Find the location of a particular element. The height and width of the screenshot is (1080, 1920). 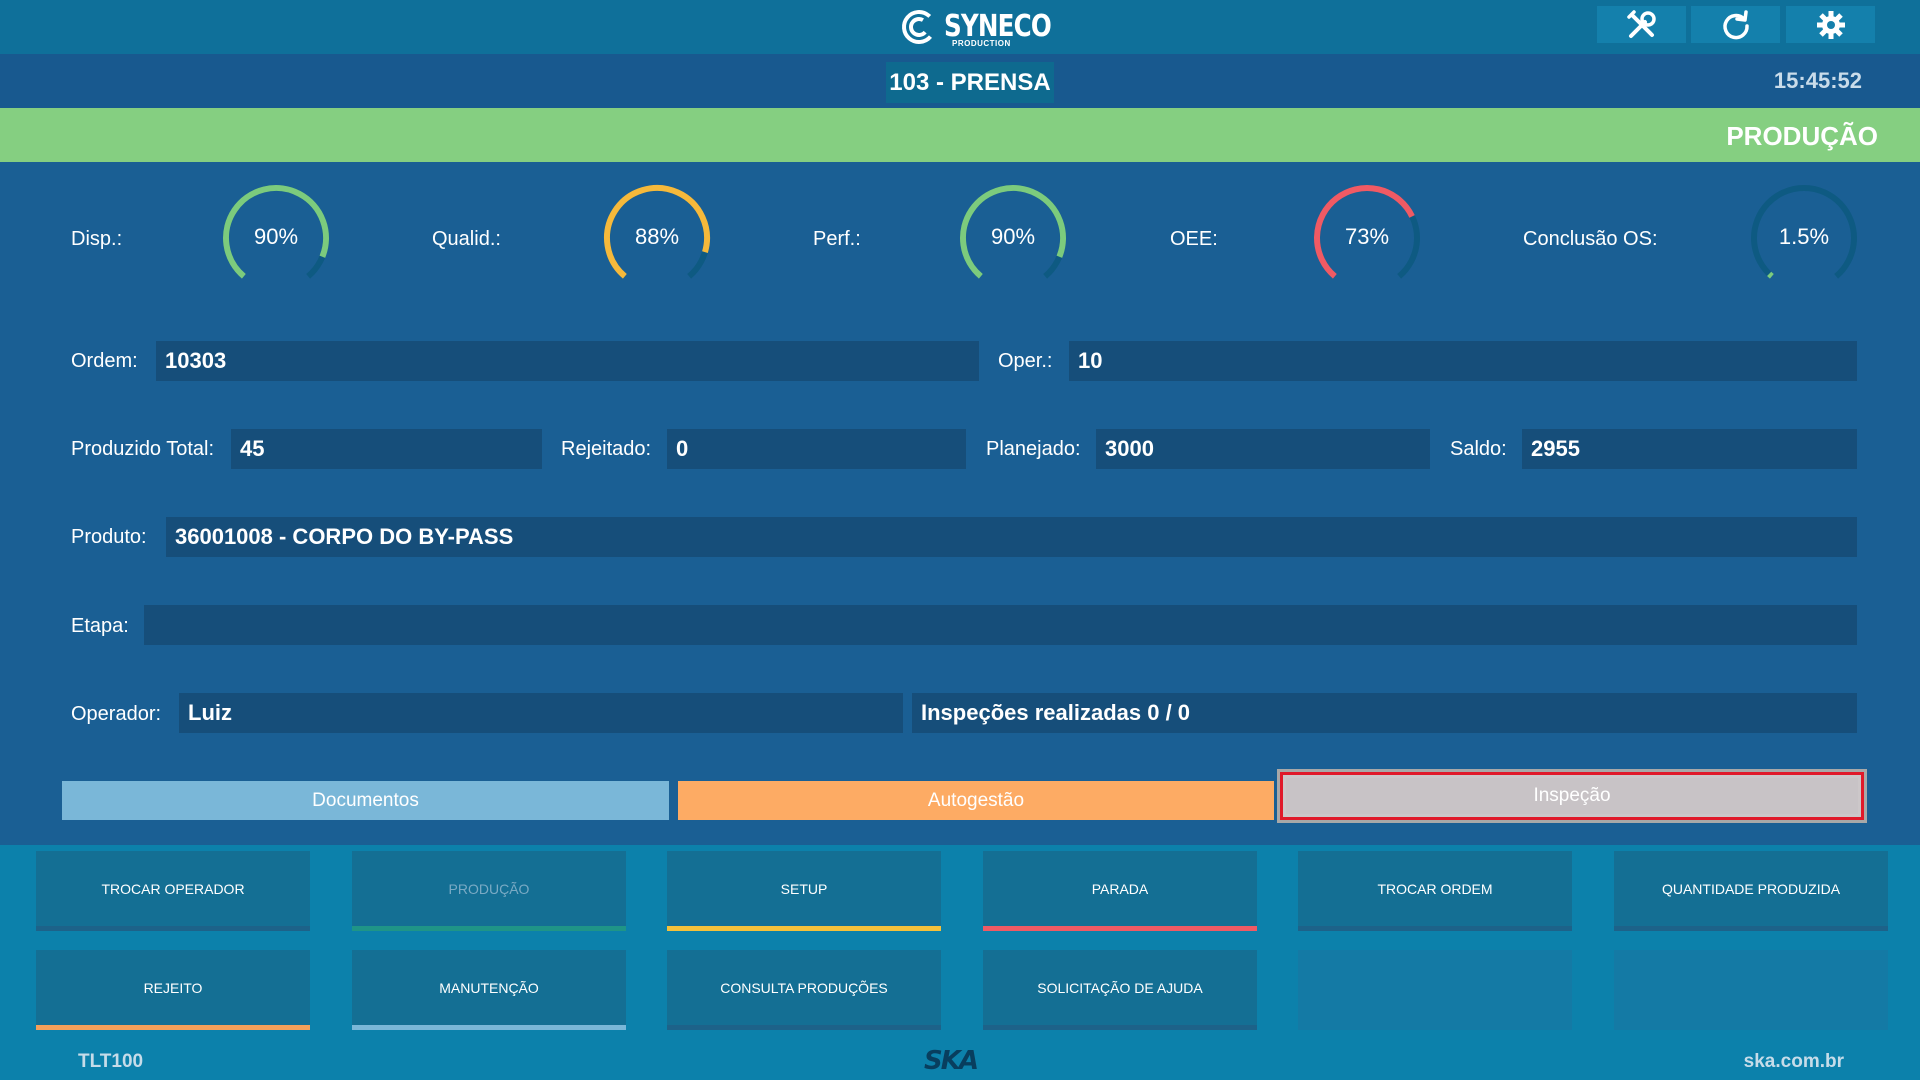

trocar-operador-button: TROCAR OPERADOR is located at coordinates (173, 891).